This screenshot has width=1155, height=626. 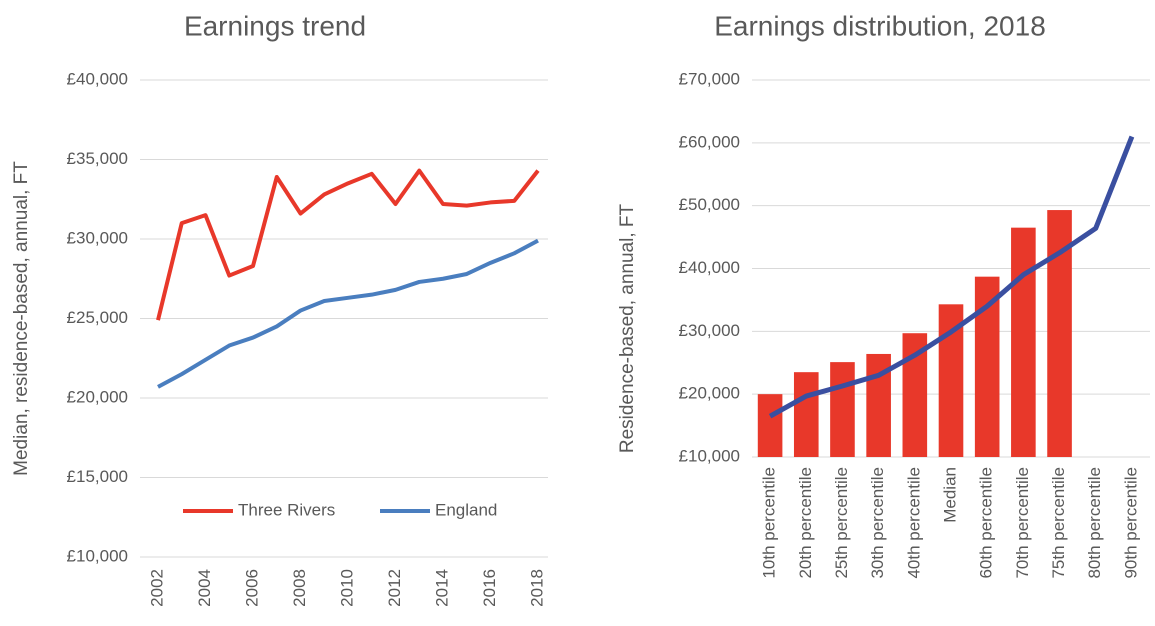 What do you see at coordinates (1094, 523) in the screenshot?
I see `x-tick-label: 80th percentile` at bounding box center [1094, 523].